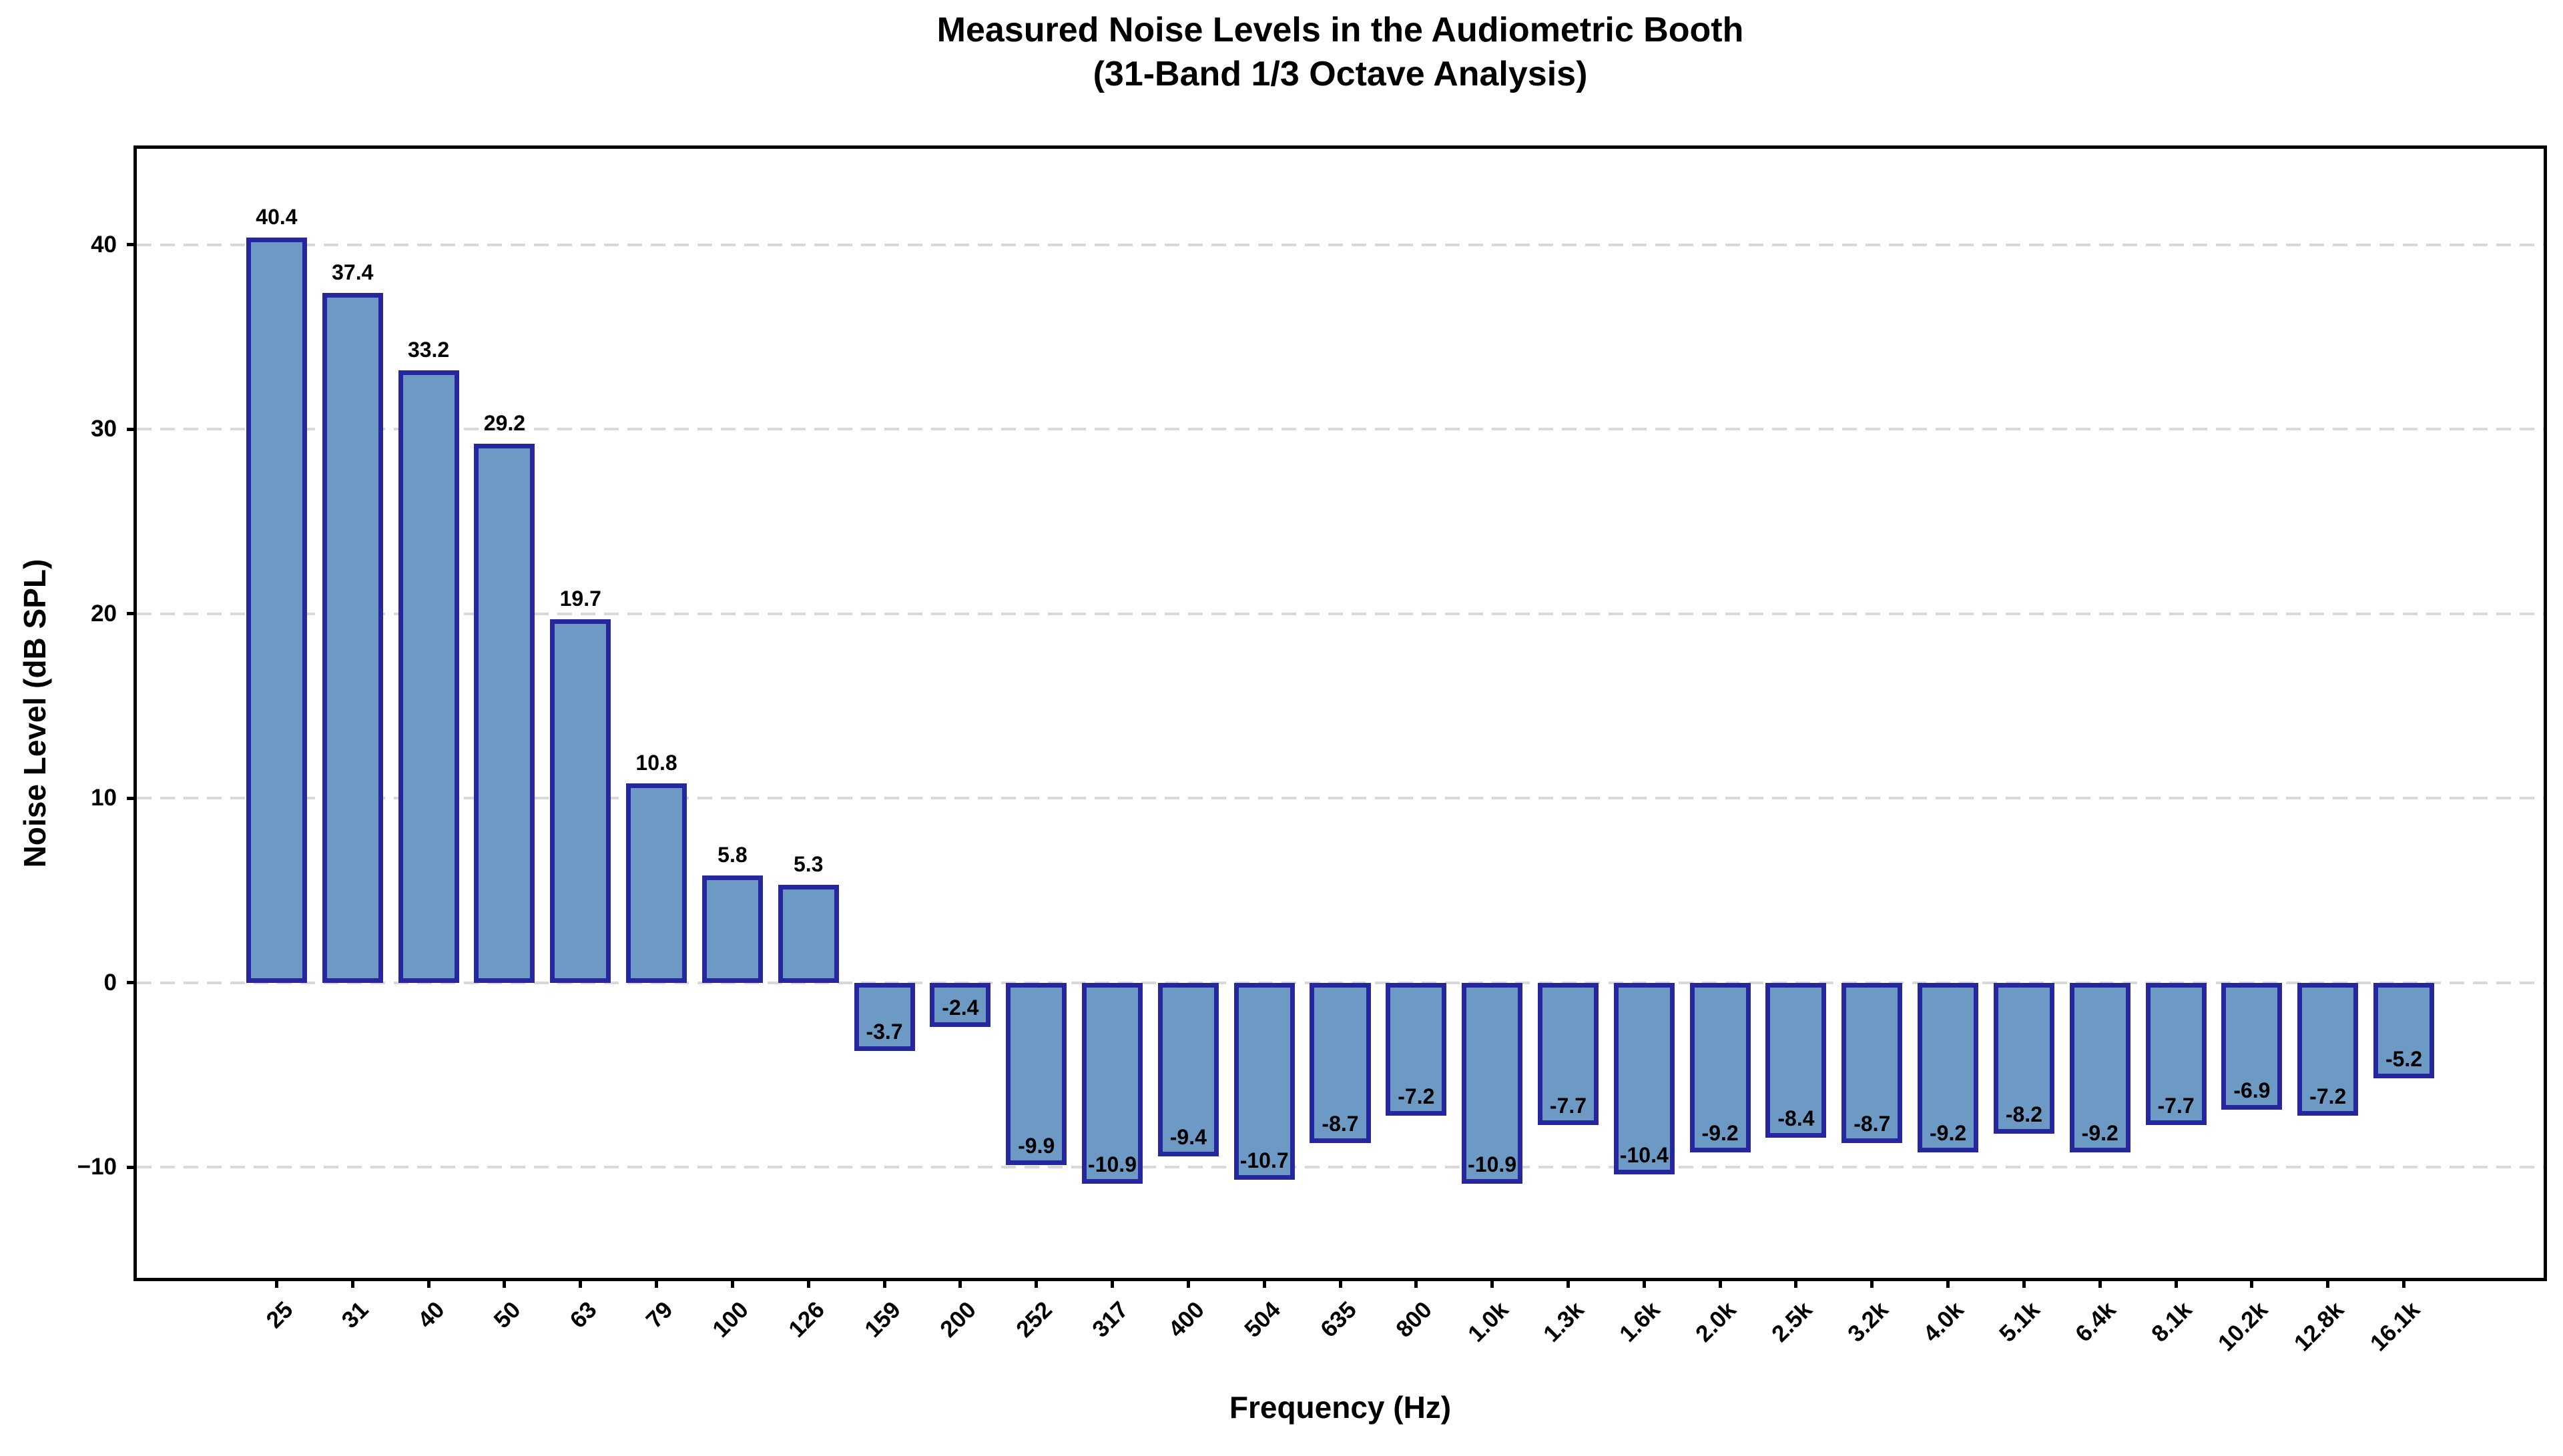 Image resolution: width=2563 pixels, height=1456 pixels. I want to click on bar-value-label-1.0k: -10.9, so click(1492, 1164).